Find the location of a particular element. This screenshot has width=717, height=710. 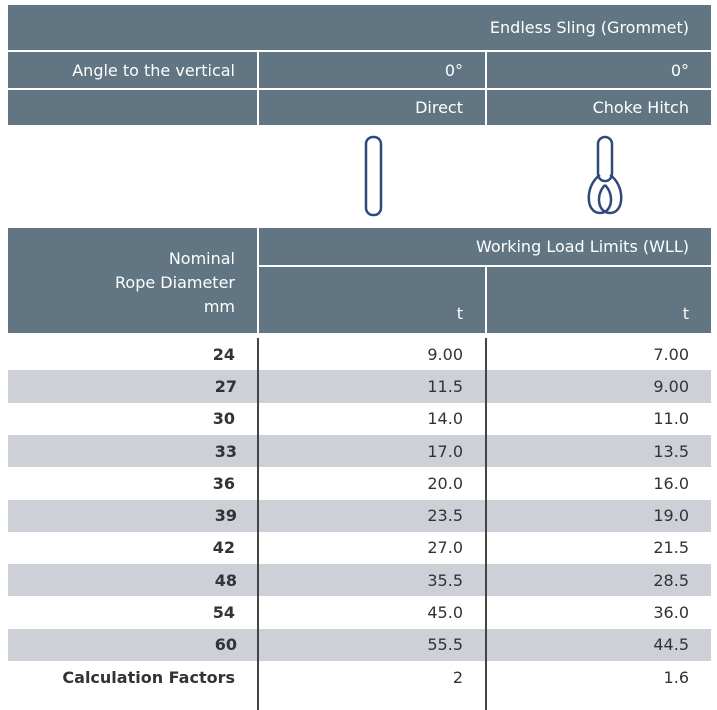

hitch-cell: Direct is located at coordinates (372, 107).